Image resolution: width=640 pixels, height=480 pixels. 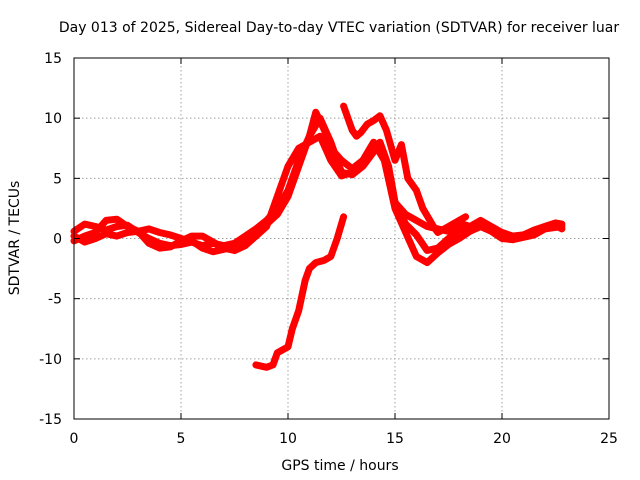 What do you see at coordinates (395, 439) in the screenshot?
I see `x-tick-label: 15` at bounding box center [395, 439].